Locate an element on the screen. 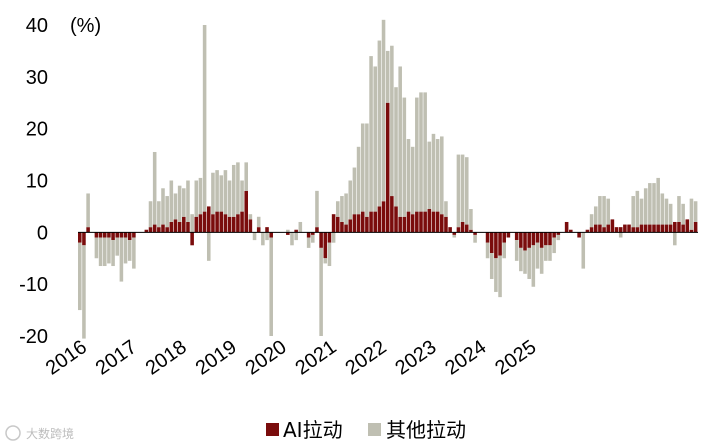  y-tick-label: 40 is located at coordinates (37, 26).